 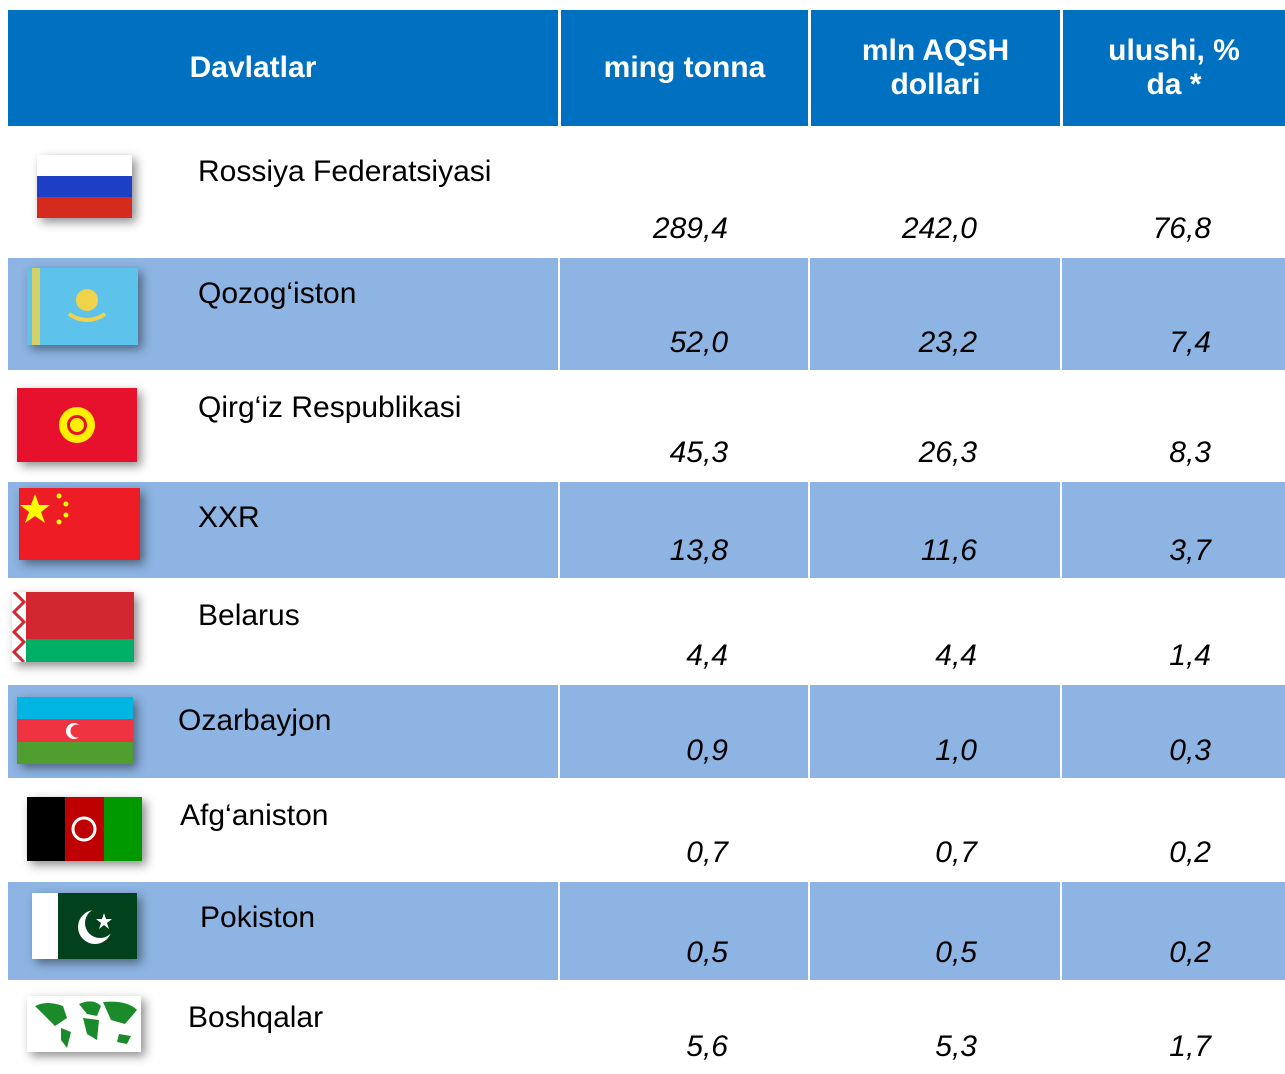 I want to click on value-cell: 0,3, so click(x=1190, y=750).